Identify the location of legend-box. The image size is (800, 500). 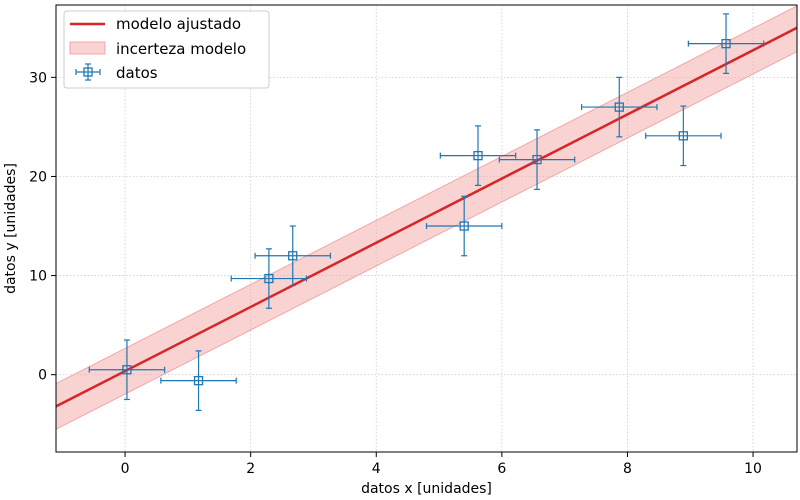
(166, 49).